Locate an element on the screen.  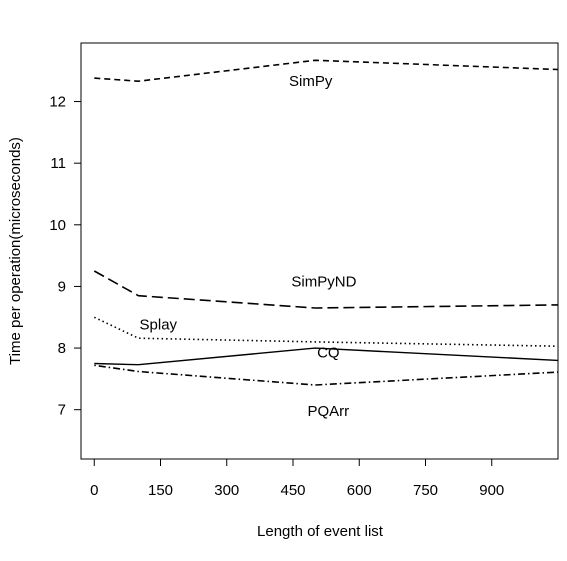
series-label-simpynd: SimPyND is located at coordinates (323, 282).